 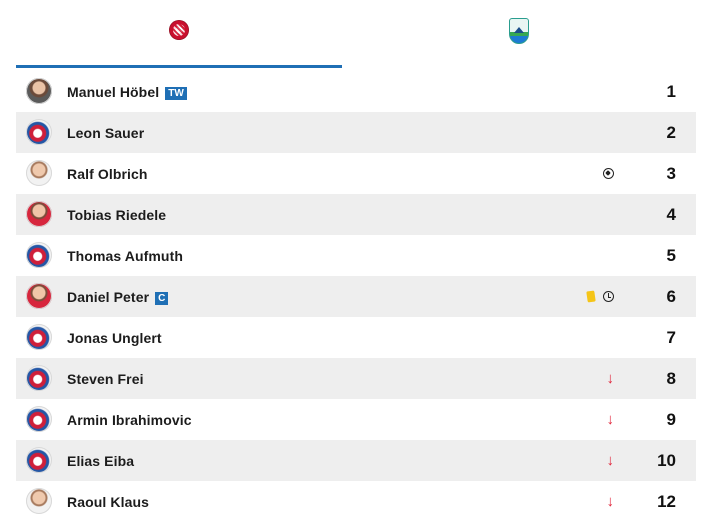 What do you see at coordinates (356, 460) in the screenshot?
I see `player-row: Elias Eiba ↓ 10` at bounding box center [356, 460].